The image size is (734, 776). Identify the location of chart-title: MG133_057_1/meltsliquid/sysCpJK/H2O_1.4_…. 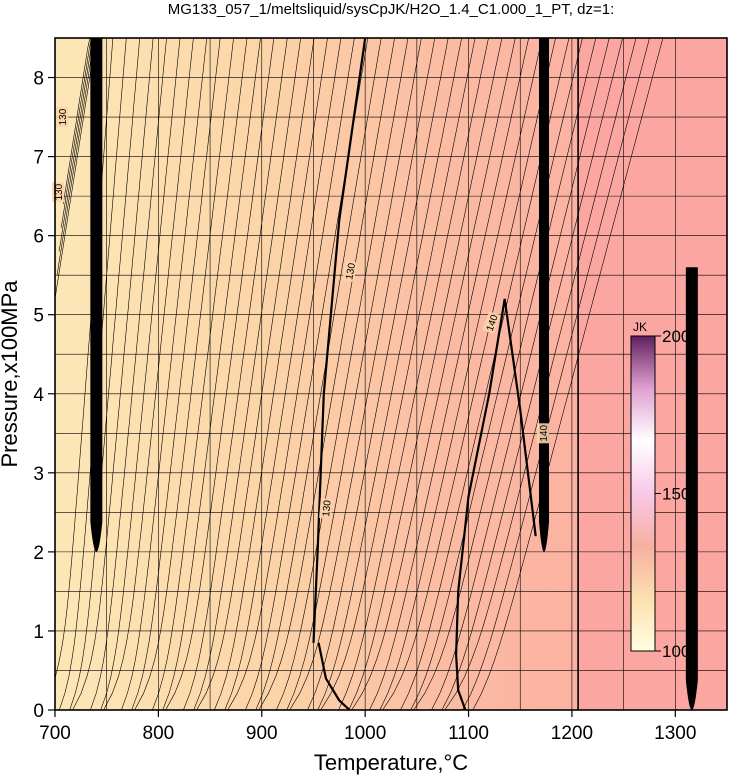
(391, 9).